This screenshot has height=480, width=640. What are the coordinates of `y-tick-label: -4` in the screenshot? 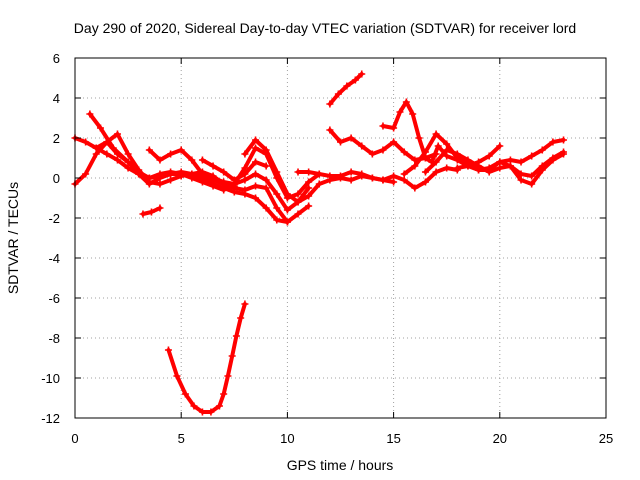 It's located at (54, 258).